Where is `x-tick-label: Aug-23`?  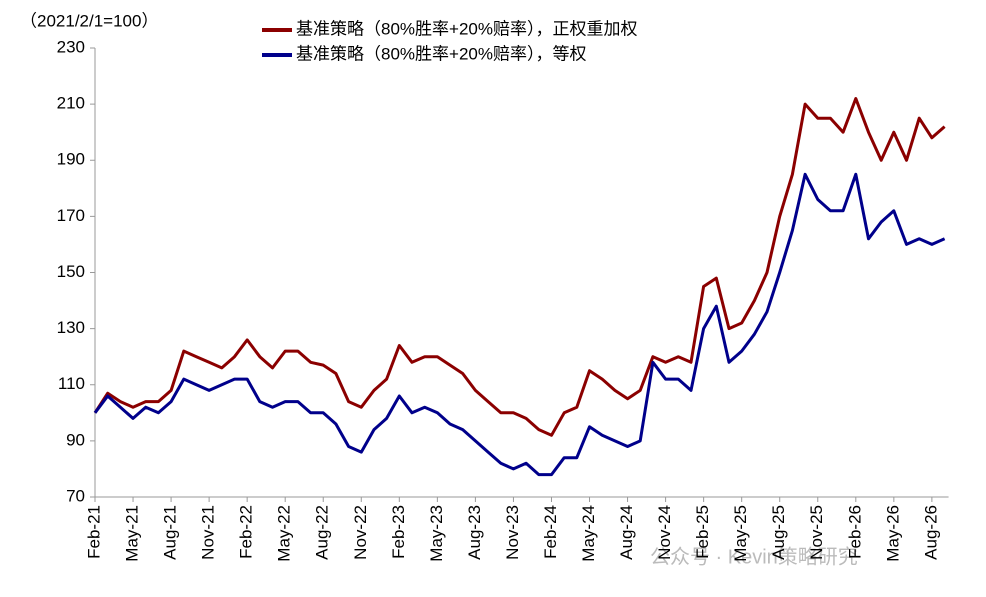 x-tick-label: Aug-23 is located at coordinates (474, 532).